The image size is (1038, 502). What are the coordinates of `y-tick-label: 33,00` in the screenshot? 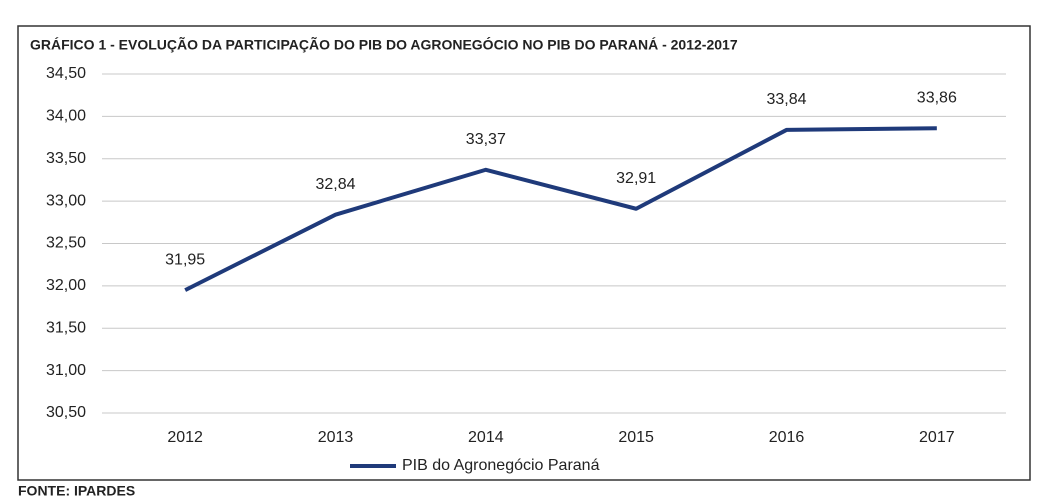 It's located at (66, 200).